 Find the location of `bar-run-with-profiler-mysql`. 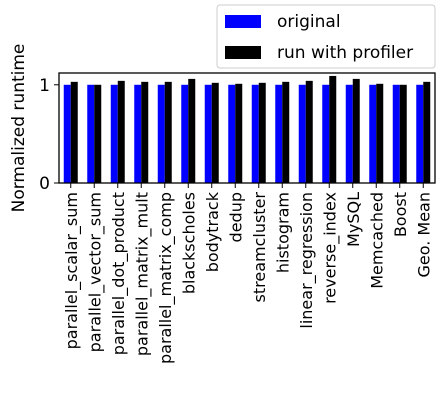

bar-run-with-profiler-mysql is located at coordinates (356, 130).